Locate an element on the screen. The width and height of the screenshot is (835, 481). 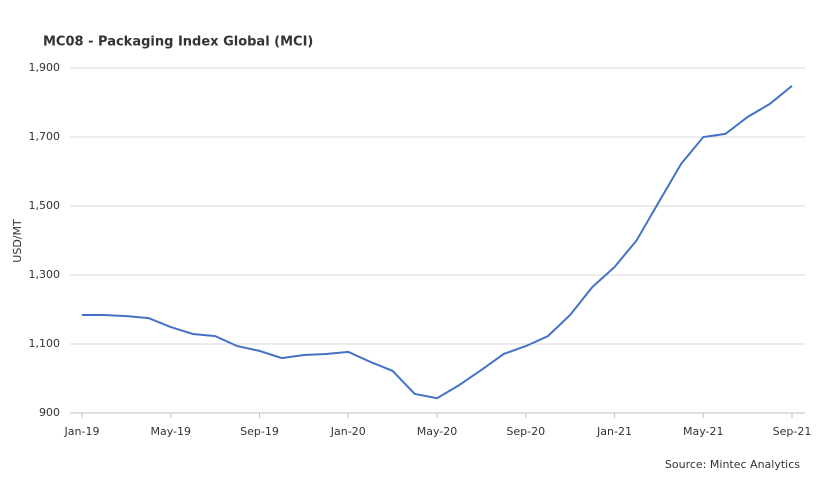
x-tick-label: Jan-21 is located at coordinates (614, 431).